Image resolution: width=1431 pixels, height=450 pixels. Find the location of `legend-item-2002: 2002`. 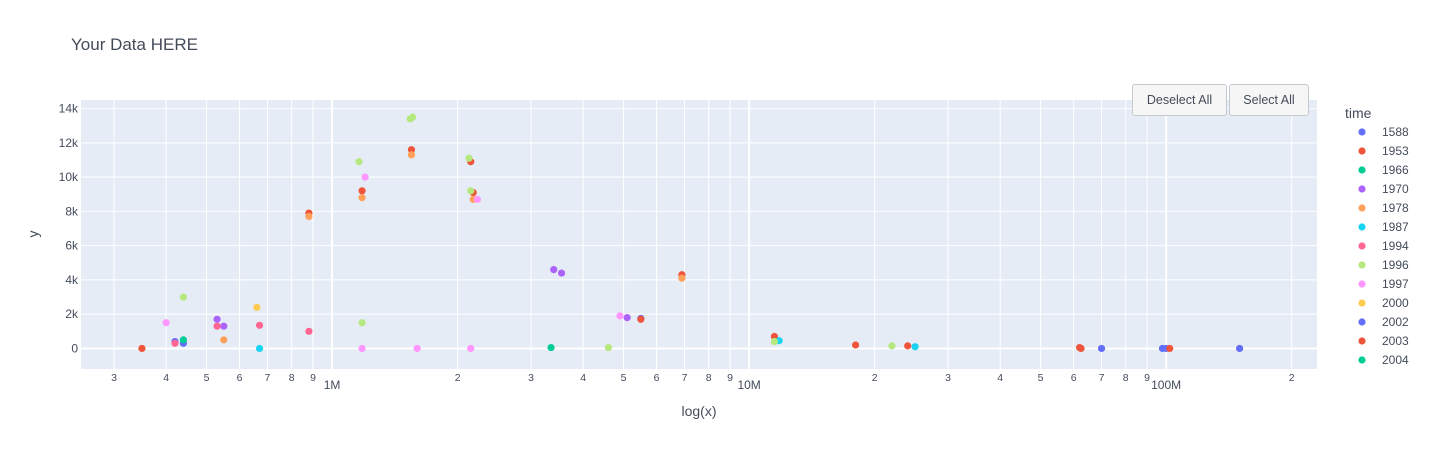

legend-item-2002: 2002 is located at coordinates (1383, 322).